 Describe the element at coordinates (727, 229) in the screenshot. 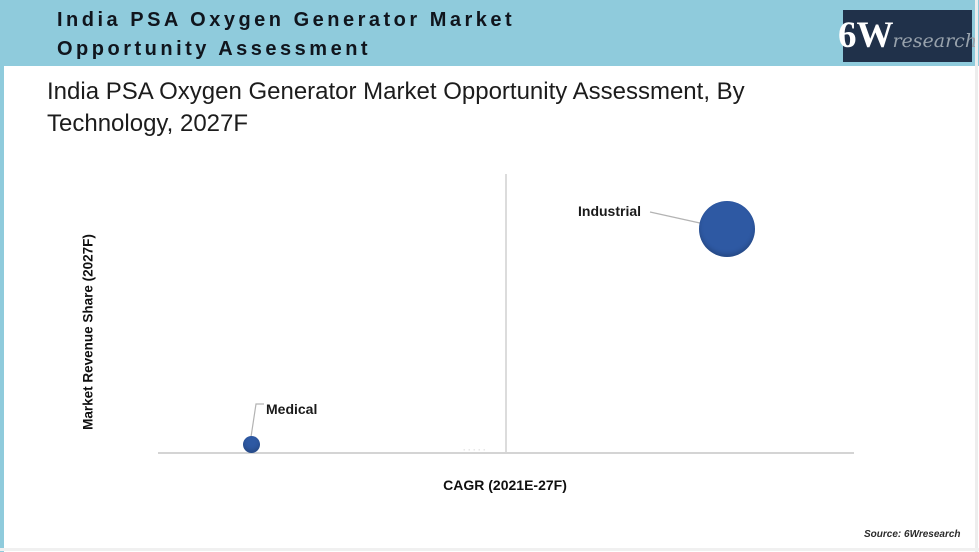

I see `bubble-industrial` at that location.